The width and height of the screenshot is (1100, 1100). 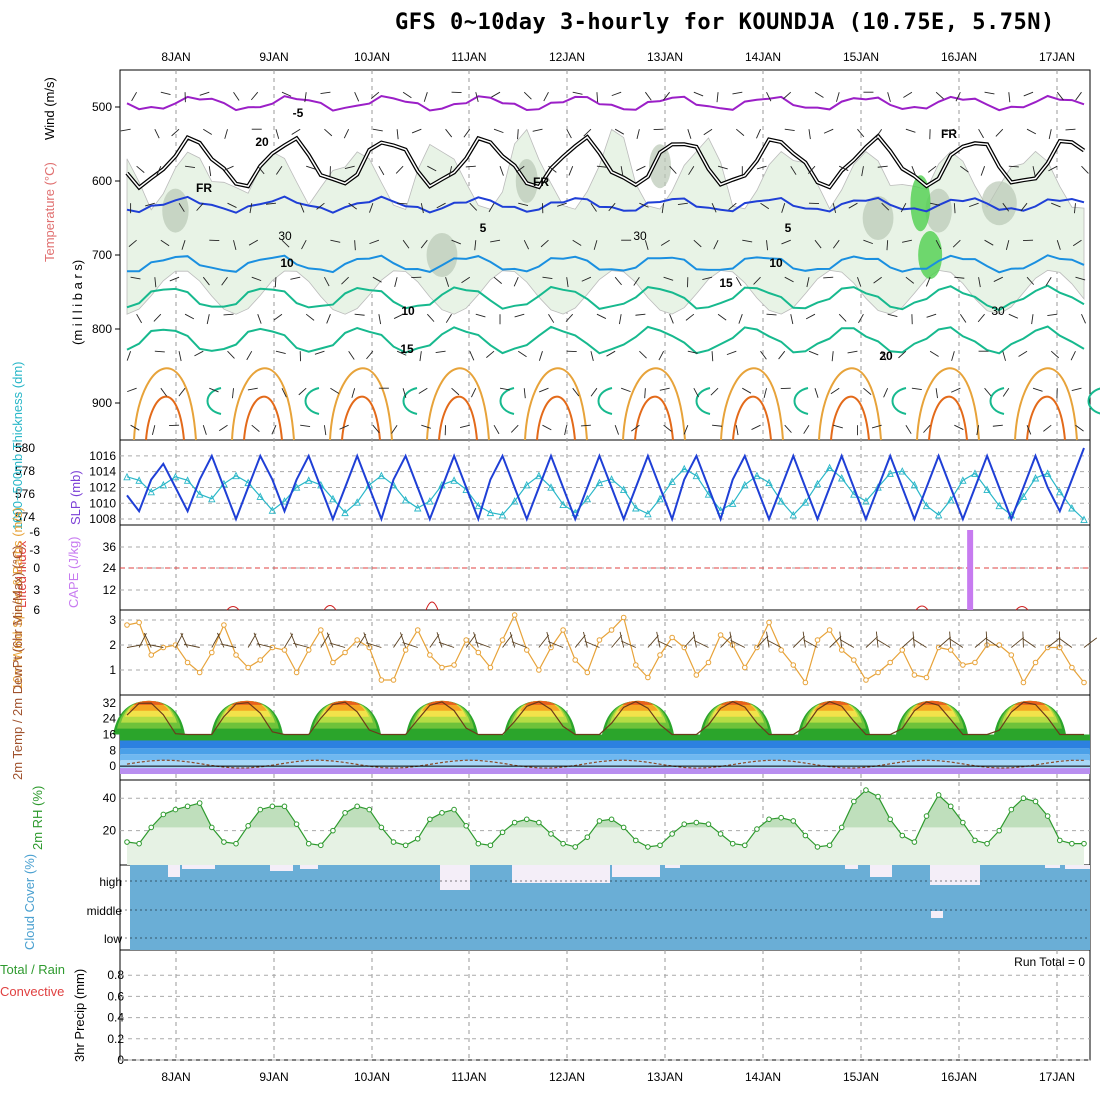 I want to click on panel-frame-wind, so click(x=605, y=652).